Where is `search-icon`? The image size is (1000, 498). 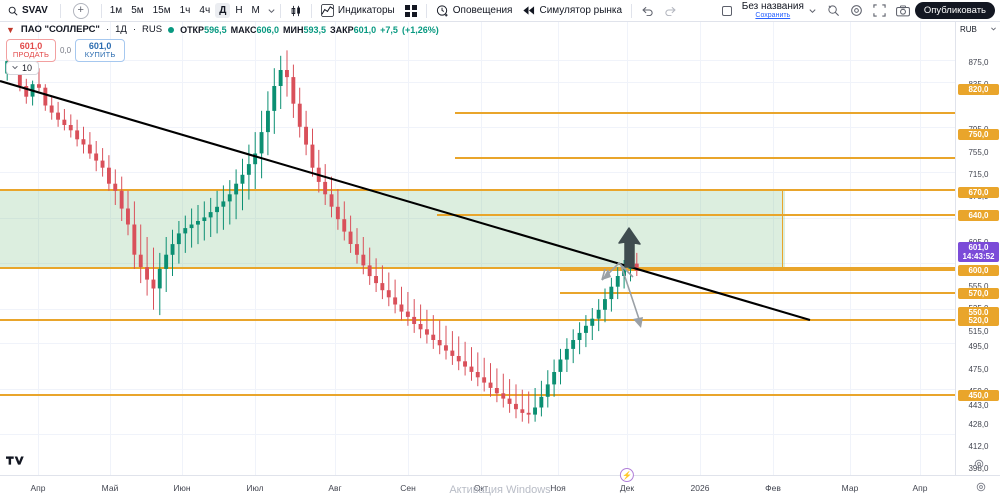 search-icon is located at coordinates (13, 11).